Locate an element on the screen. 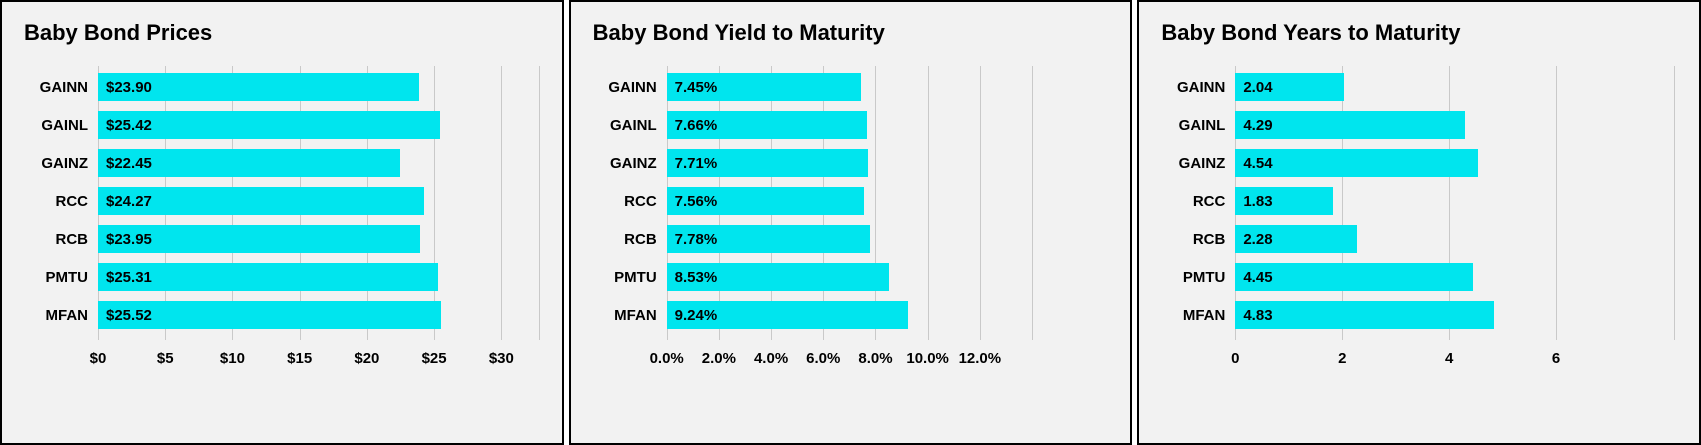 The image size is (1701, 445). bar-row: GAINL 7.66% is located at coordinates (851, 125).